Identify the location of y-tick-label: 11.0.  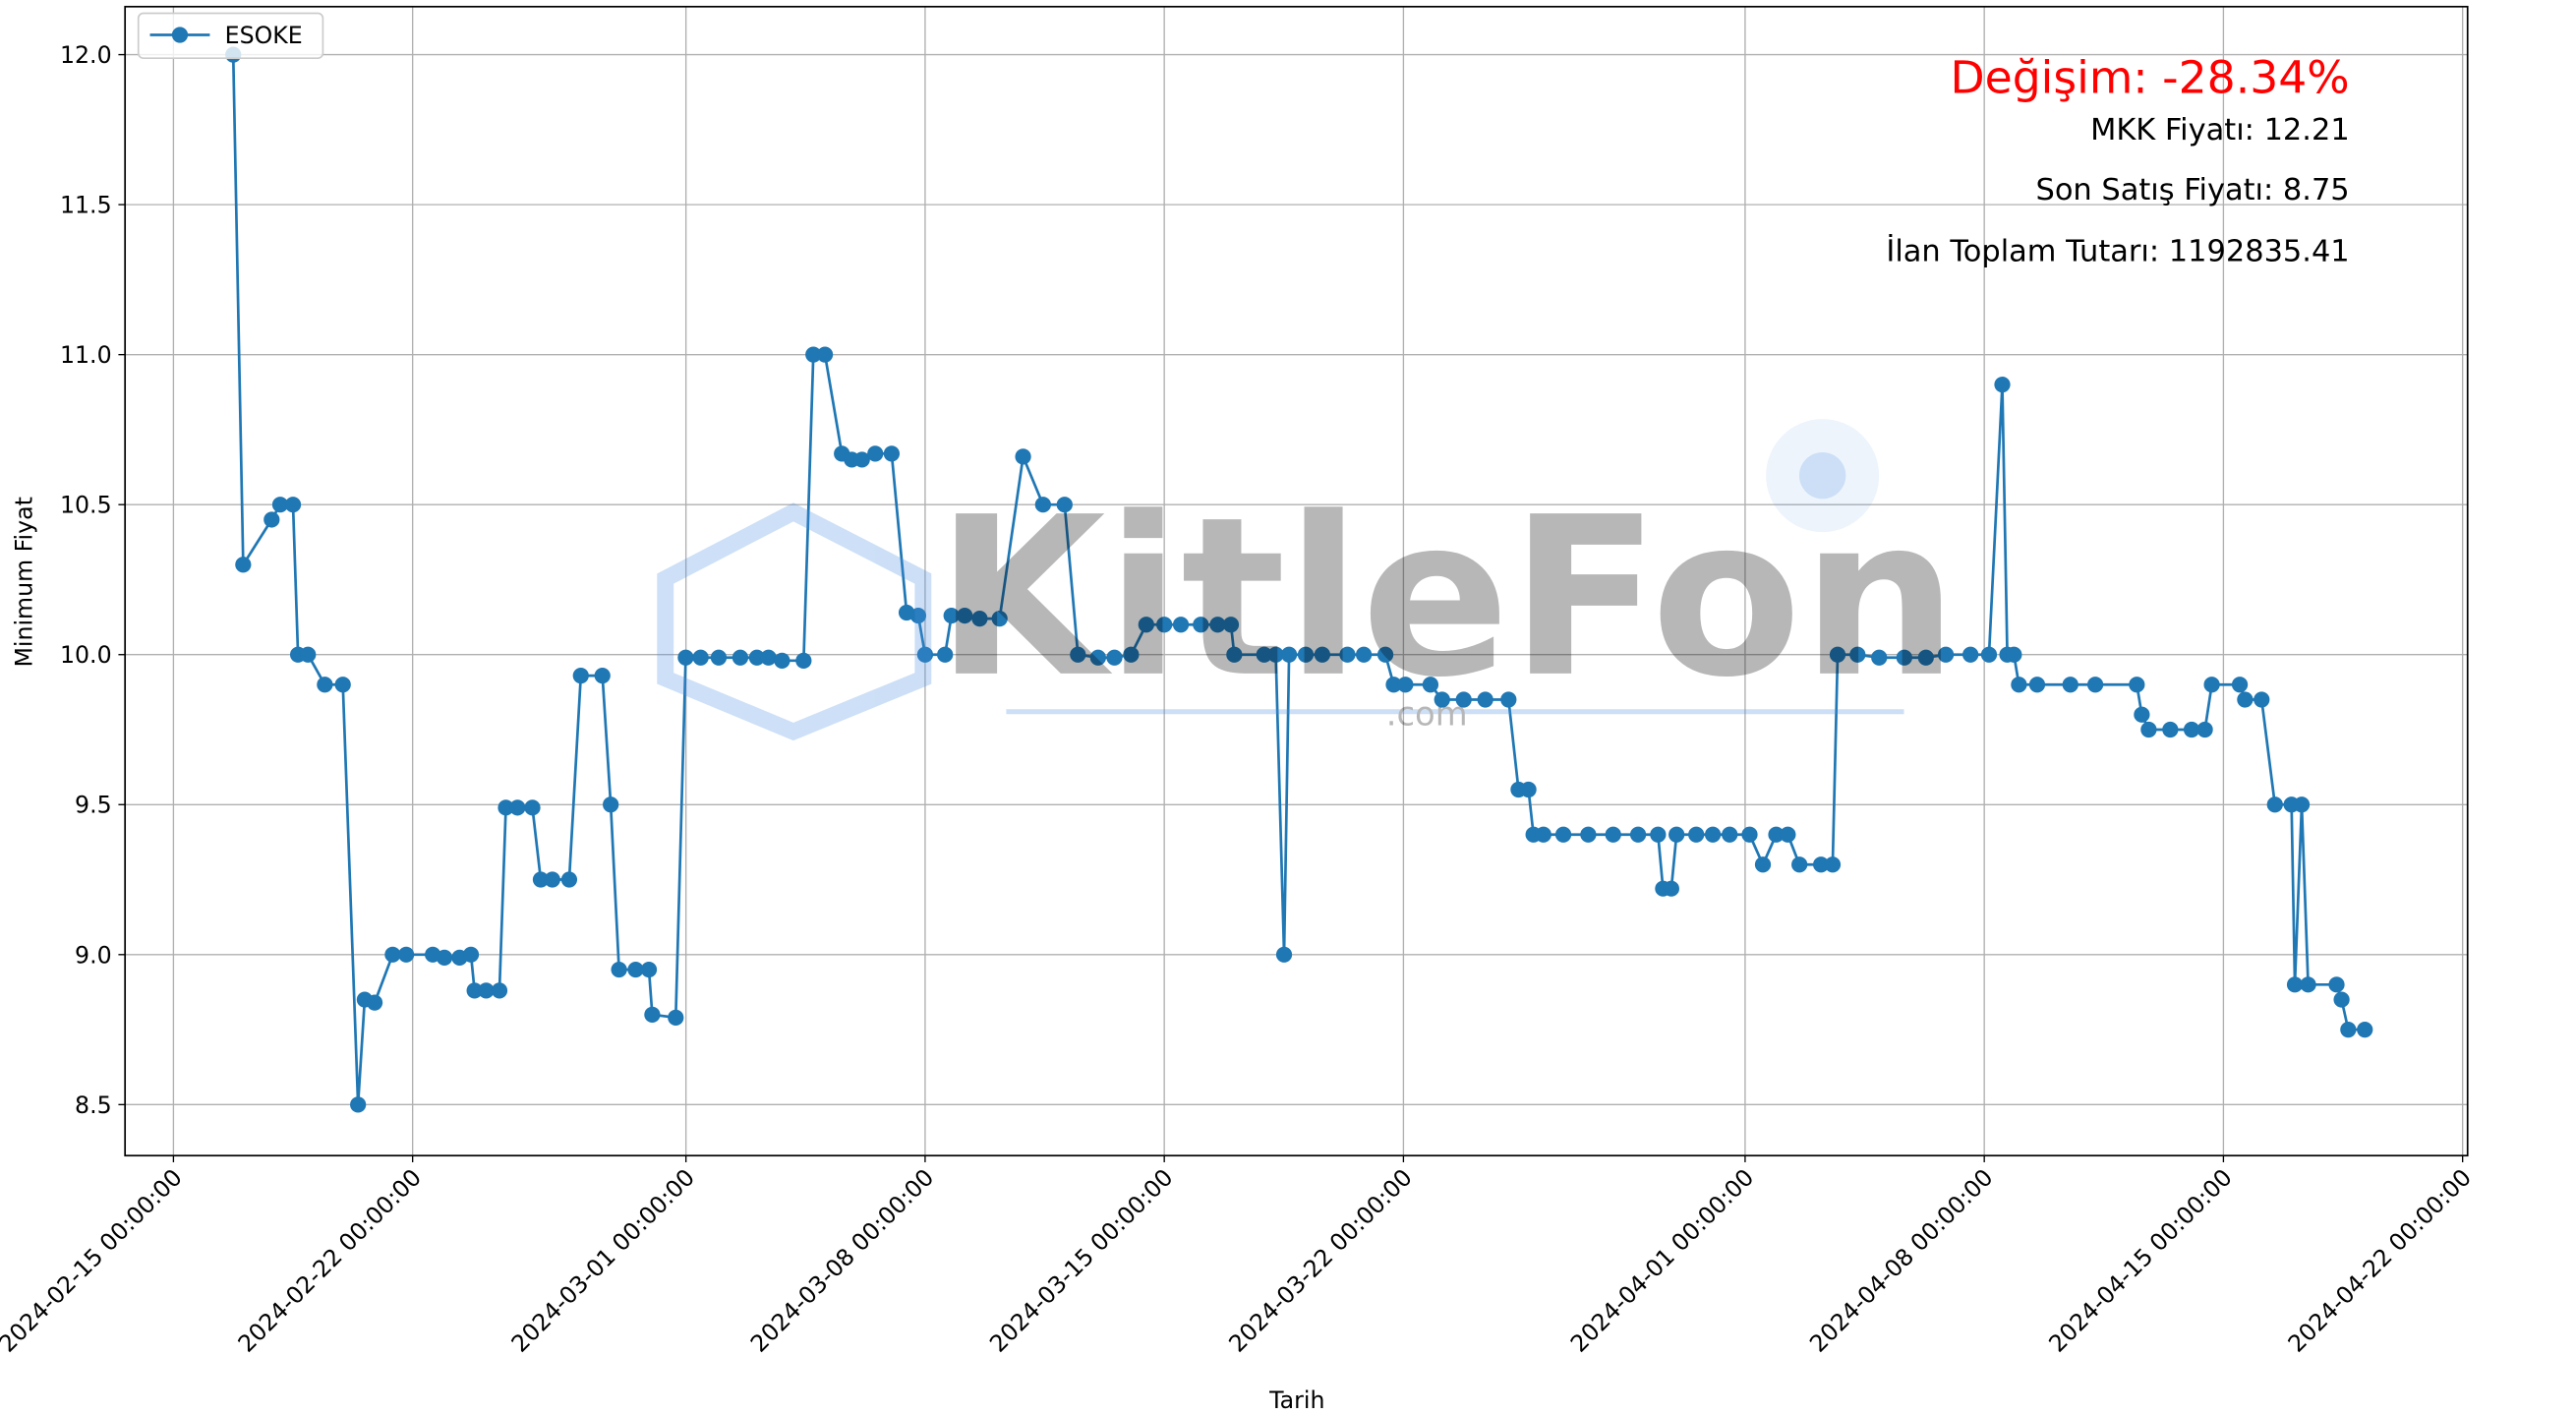
(86, 355).